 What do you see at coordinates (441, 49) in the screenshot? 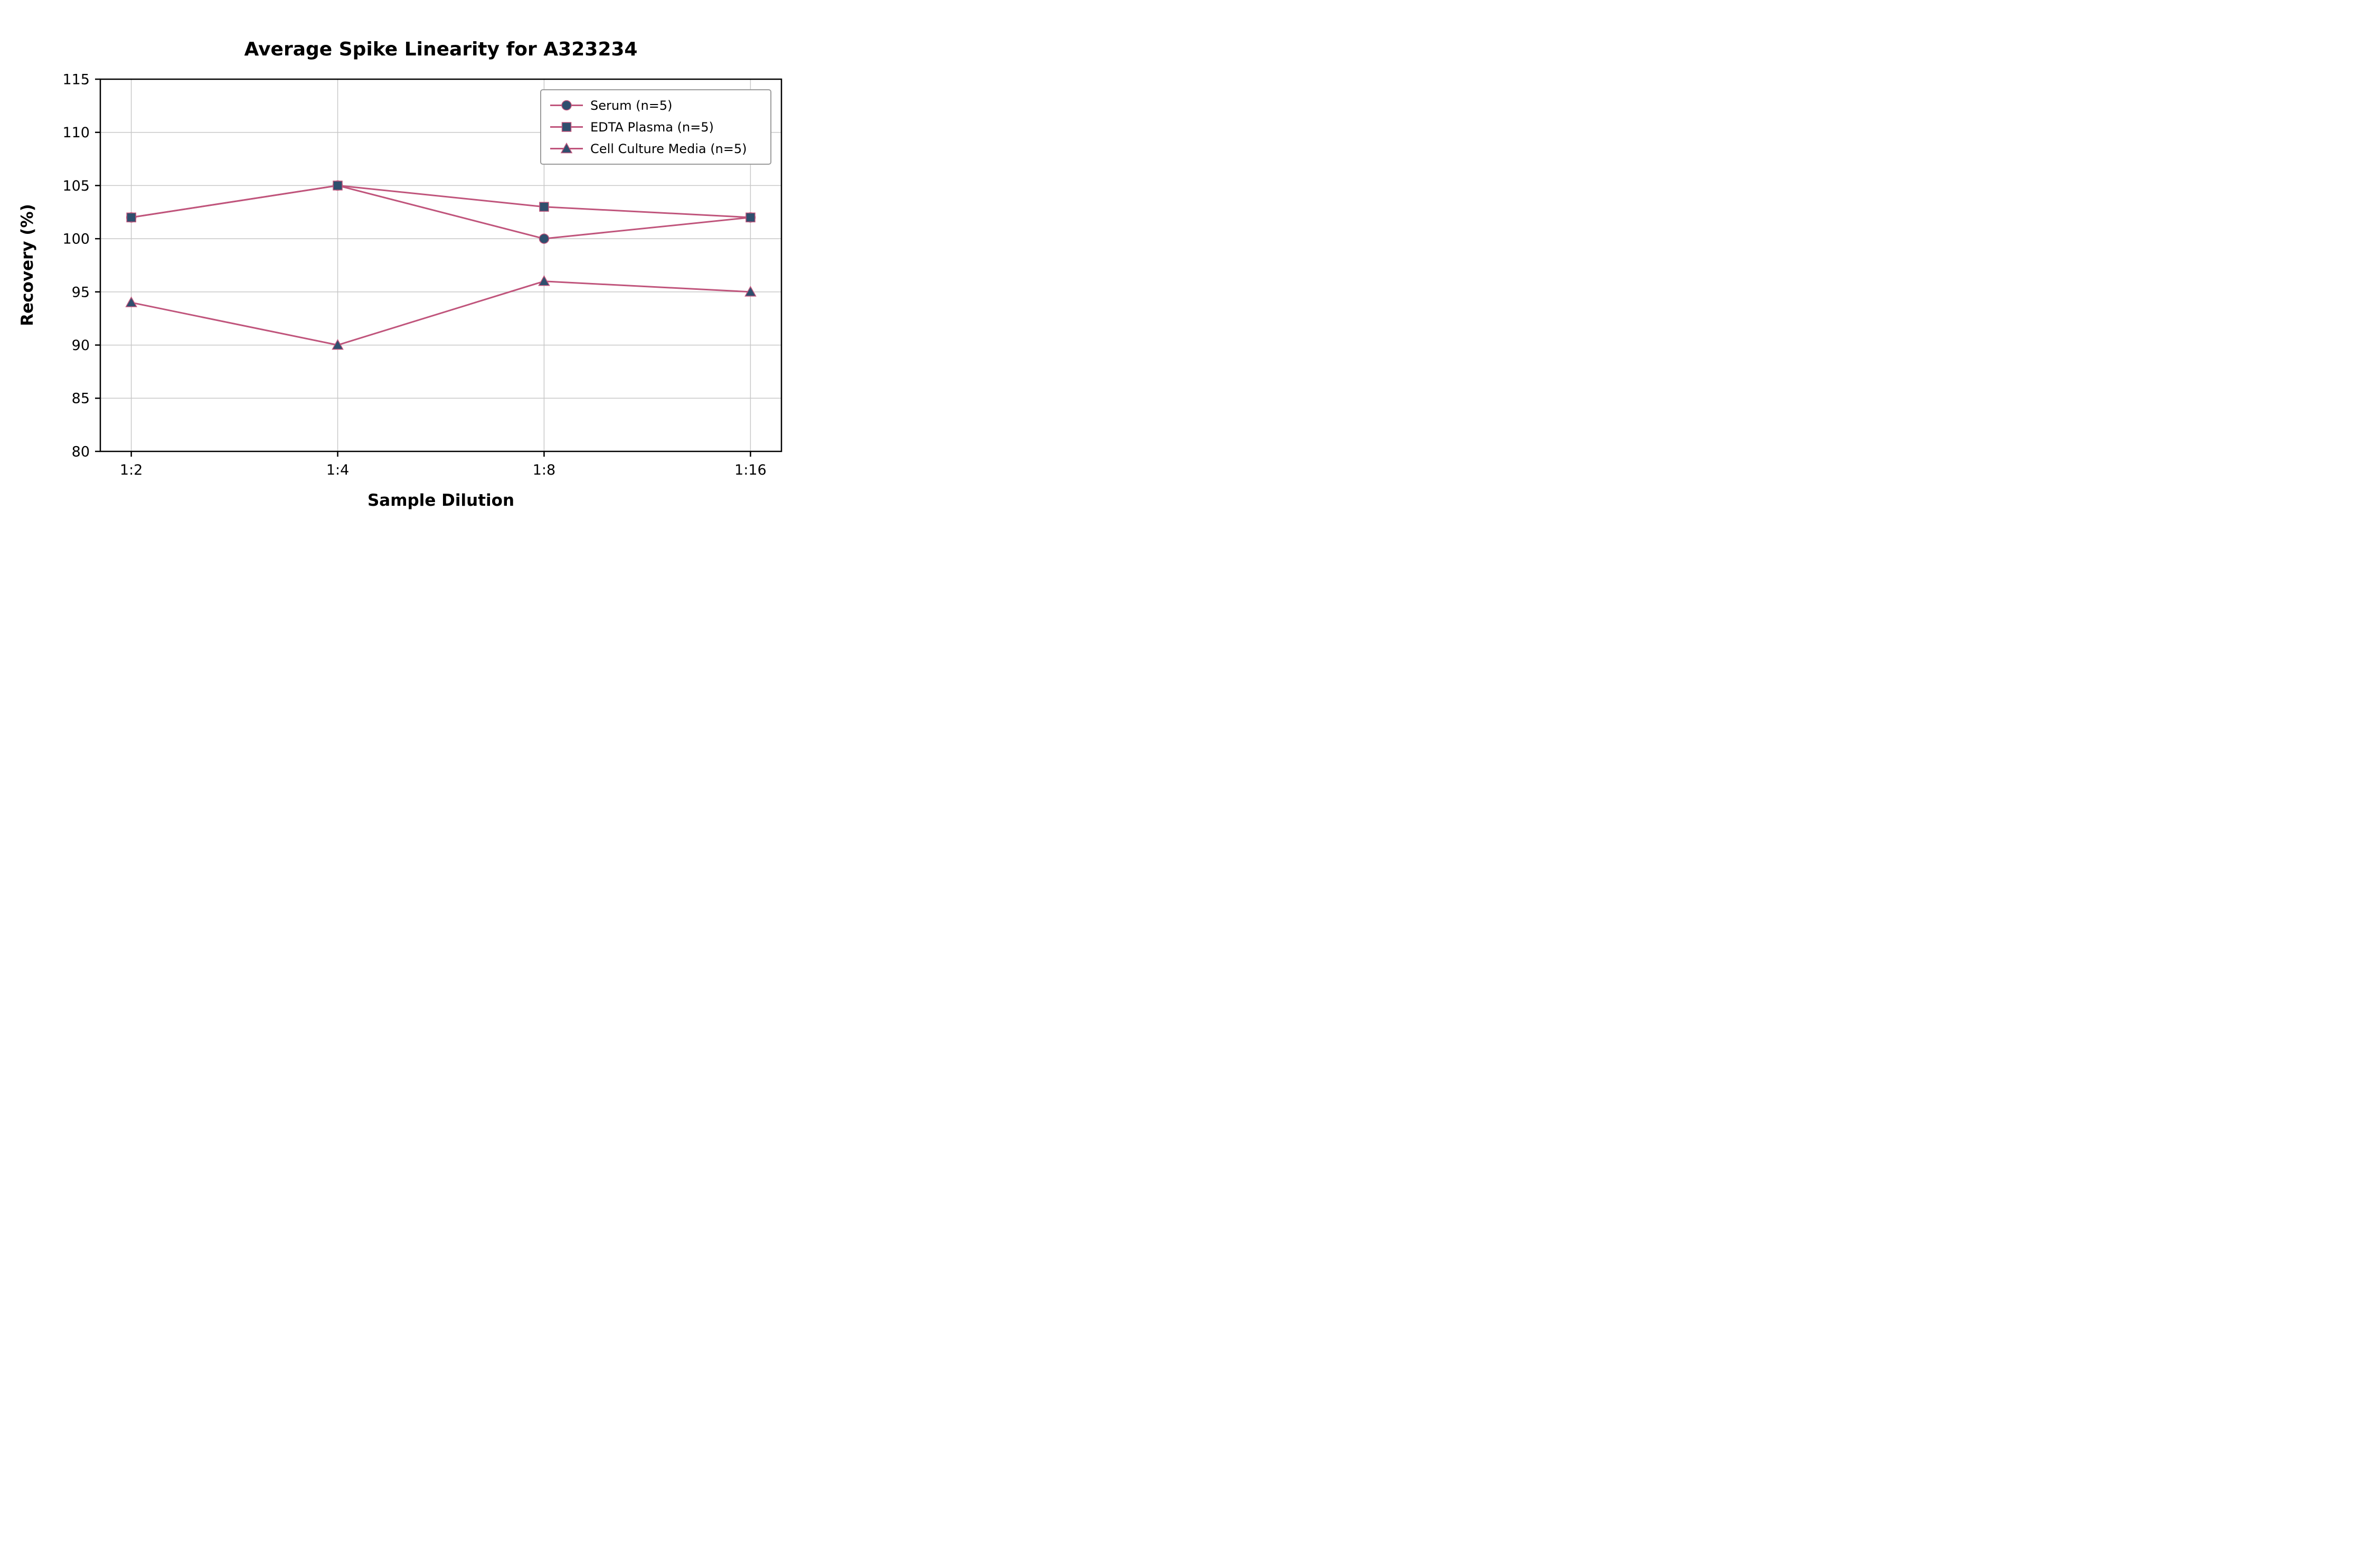
I see `chart-title: Average Spike Linearity for A323234` at bounding box center [441, 49].